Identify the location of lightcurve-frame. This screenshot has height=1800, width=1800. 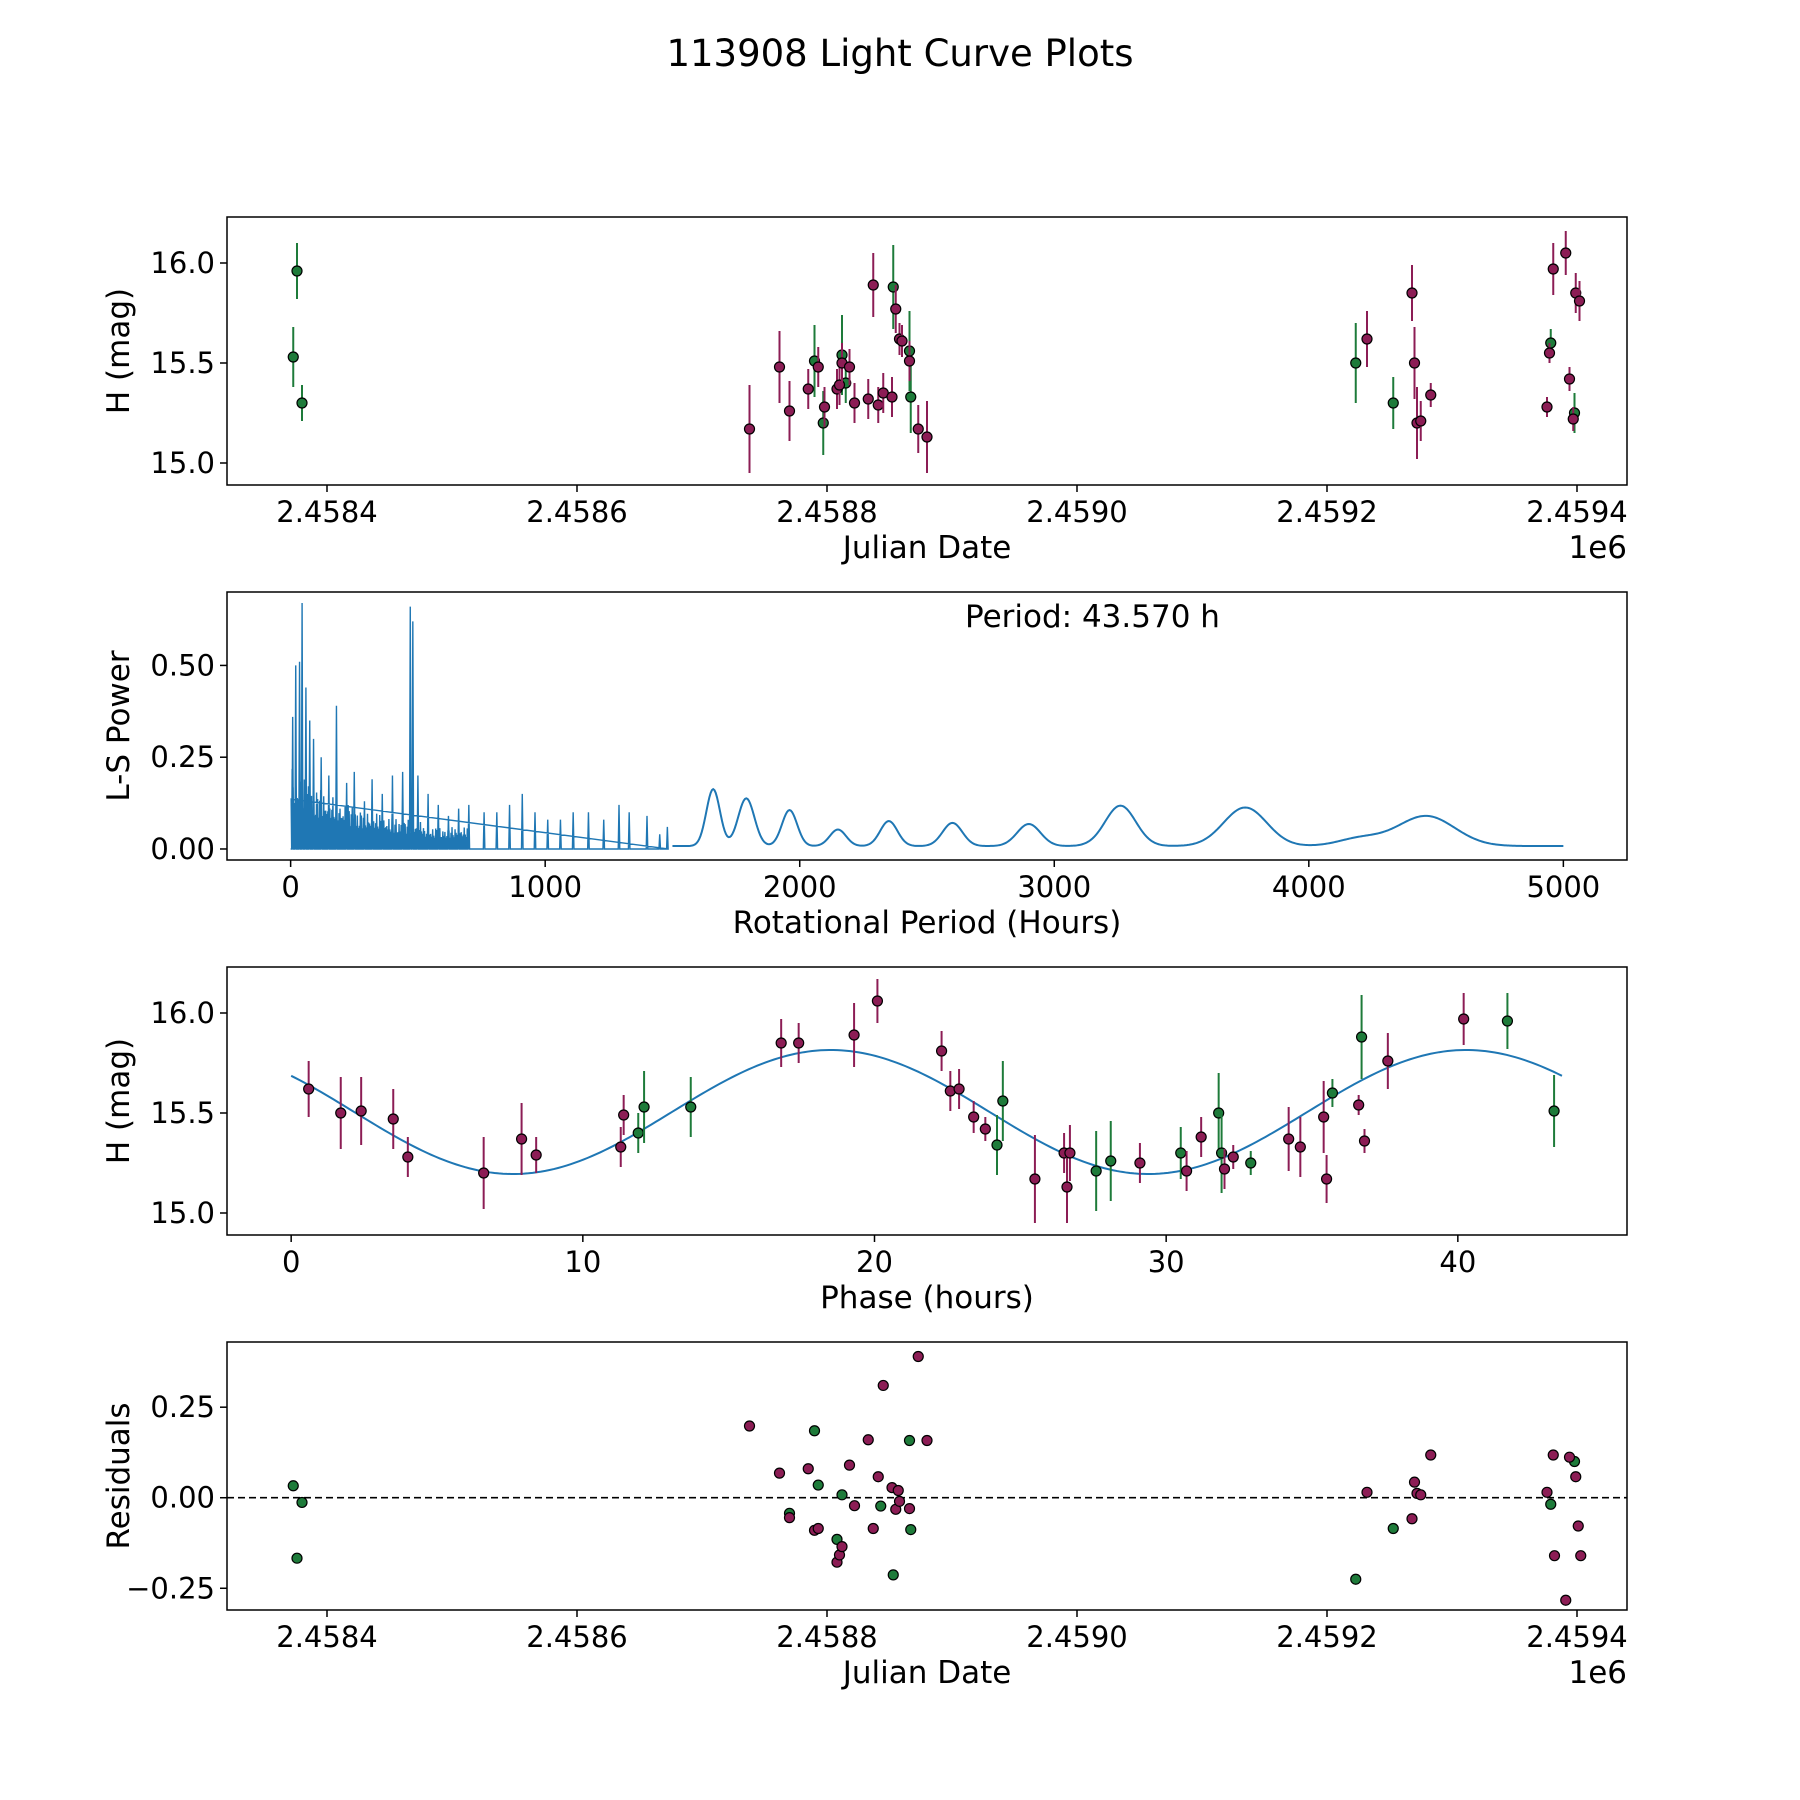
(927, 351).